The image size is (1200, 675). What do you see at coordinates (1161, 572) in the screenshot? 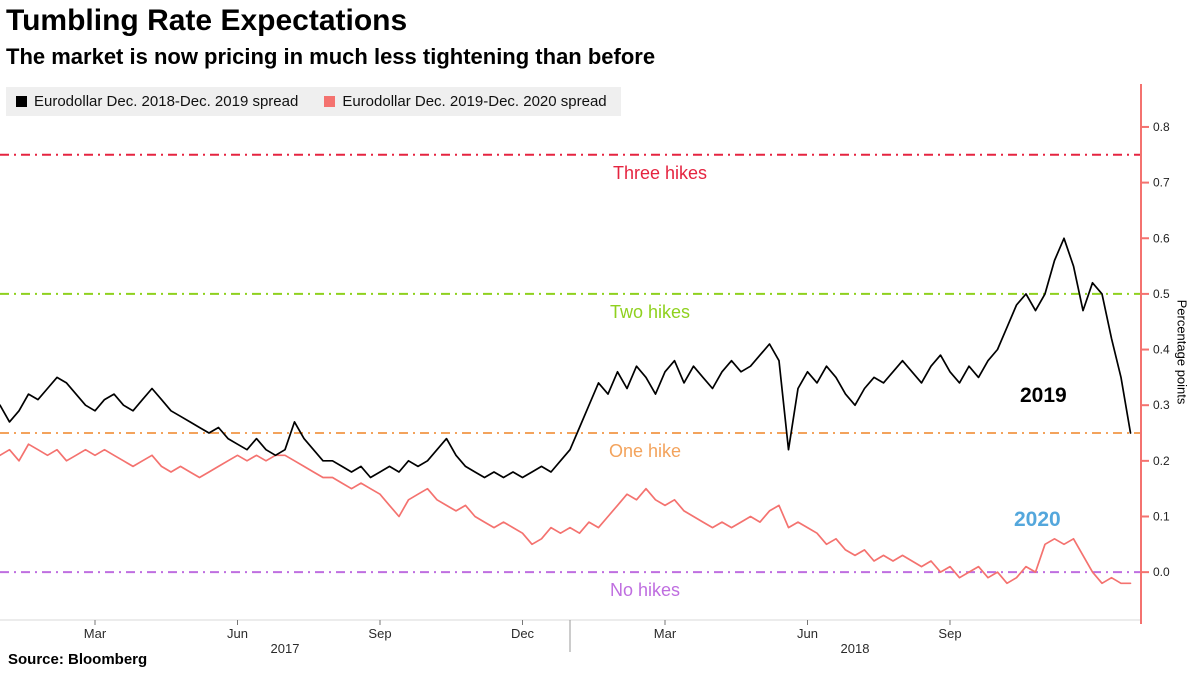
I see `y-axis-tick-label: 0.0` at bounding box center [1161, 572].